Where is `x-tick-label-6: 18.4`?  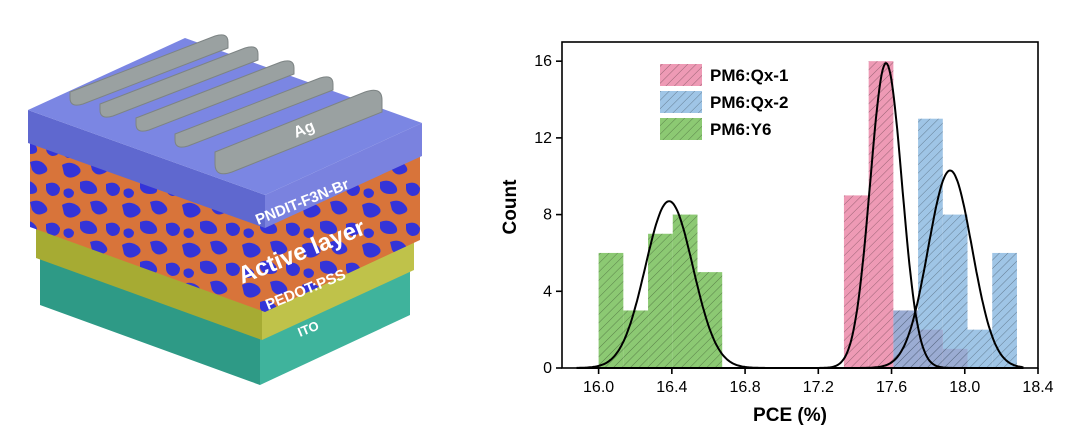
x-tick-label-6: 18.4 is located at coordinates (1037, 387).